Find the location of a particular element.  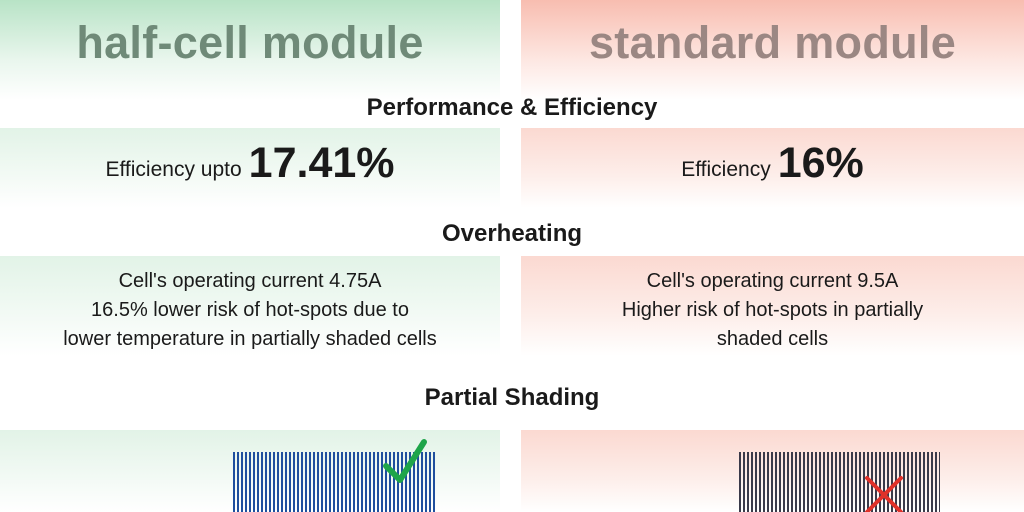

overheating-line: Higher risk of hot-spots in partially is located at coordinates (772, 310).